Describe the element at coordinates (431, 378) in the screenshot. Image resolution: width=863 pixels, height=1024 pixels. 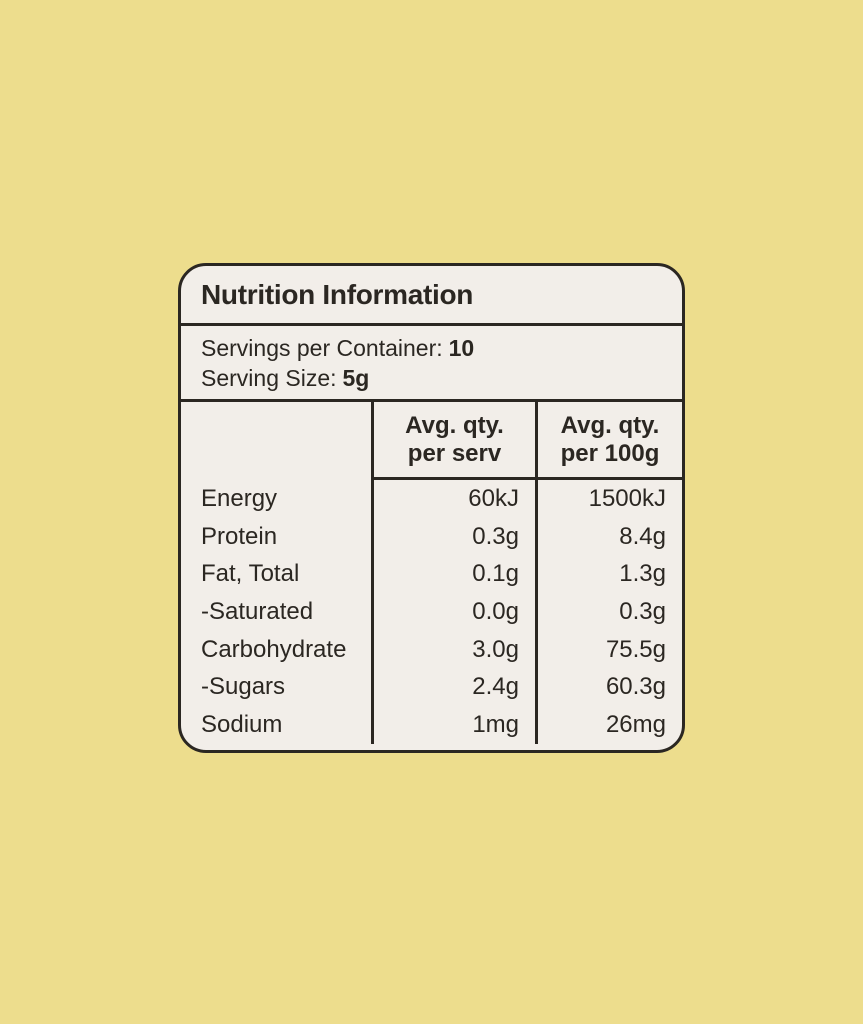
I see `serving-size-line: Serving Size: 5g` at that location.